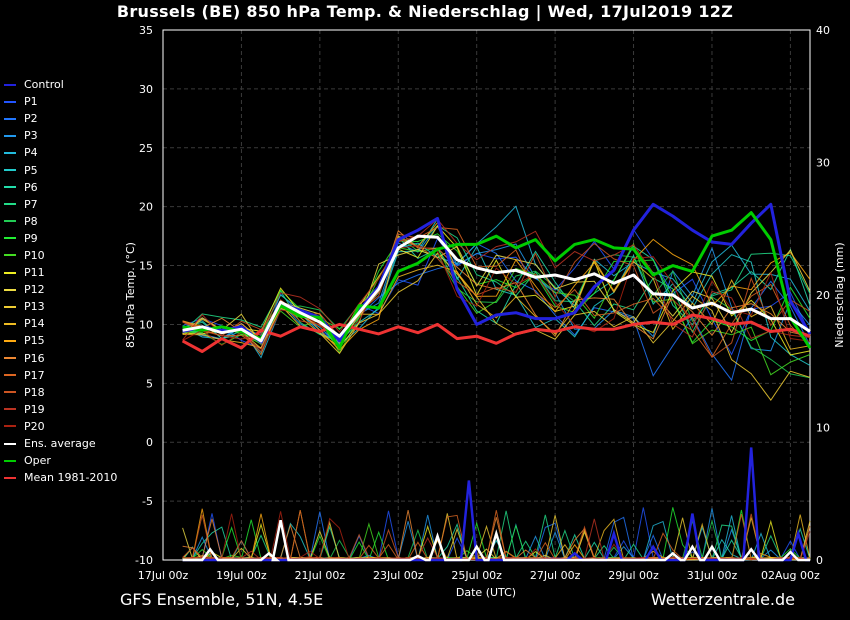  Describe the element at coordinates (146, 30) in the screenshot. I see `y-tick-label: 35` at that location.